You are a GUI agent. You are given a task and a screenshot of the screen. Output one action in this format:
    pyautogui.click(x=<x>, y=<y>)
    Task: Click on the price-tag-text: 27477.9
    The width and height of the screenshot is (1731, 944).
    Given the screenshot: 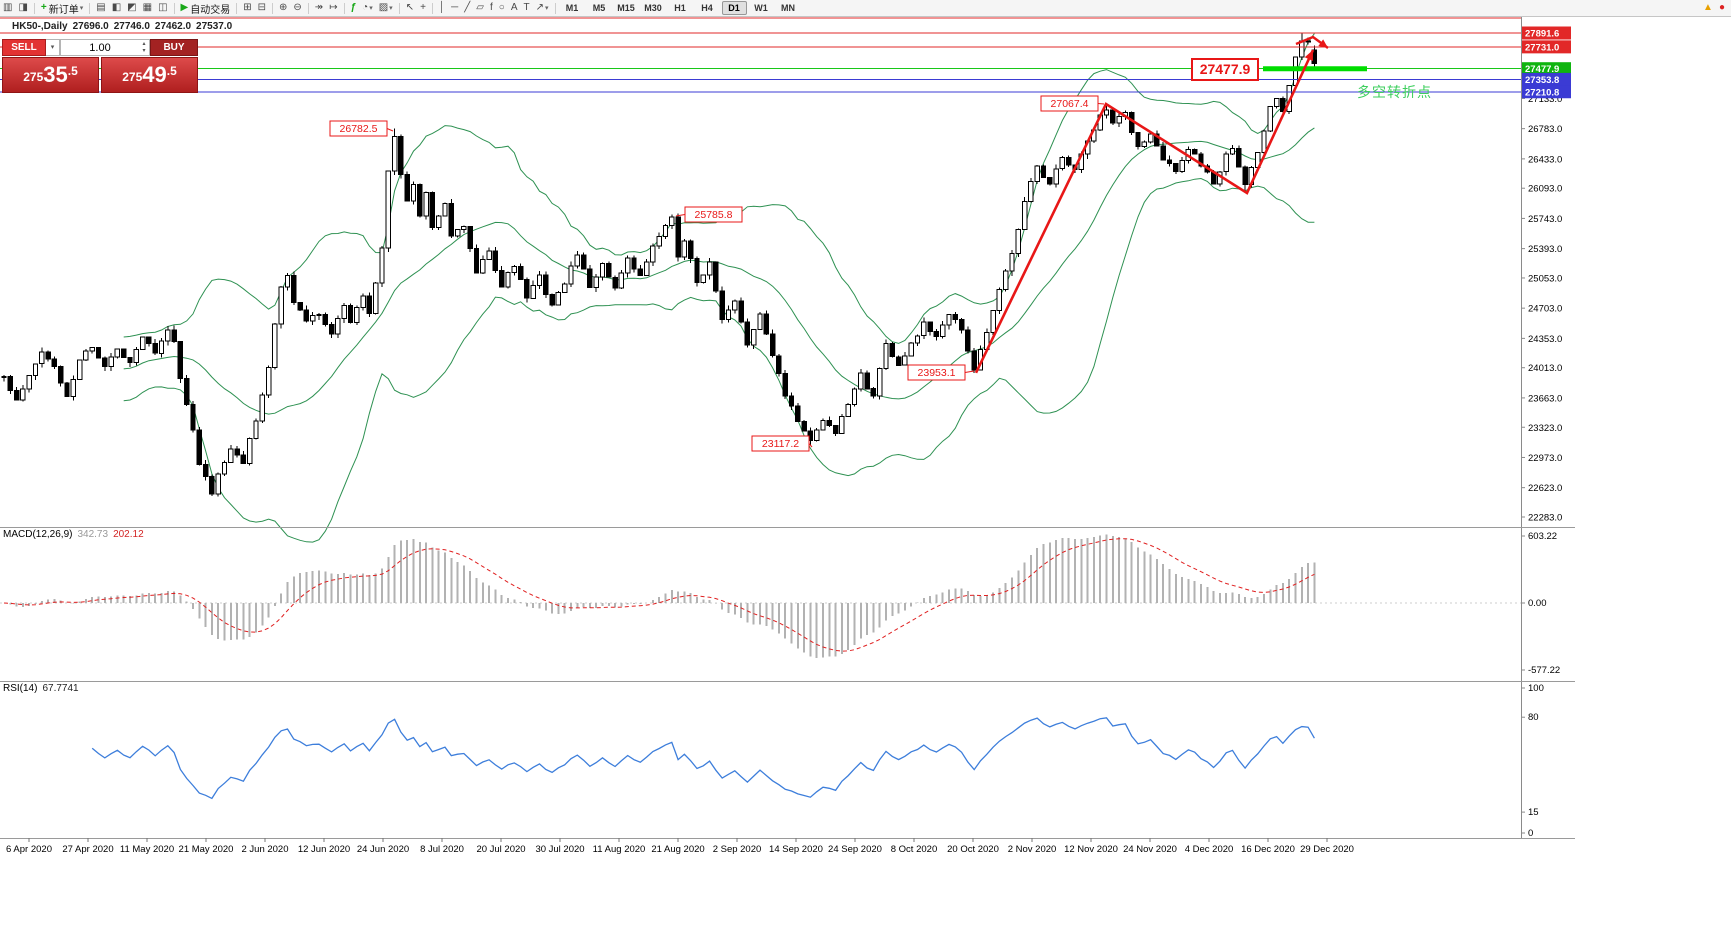 What is the action you would take?
    pyautogui.click(x=1542, y=69)
    